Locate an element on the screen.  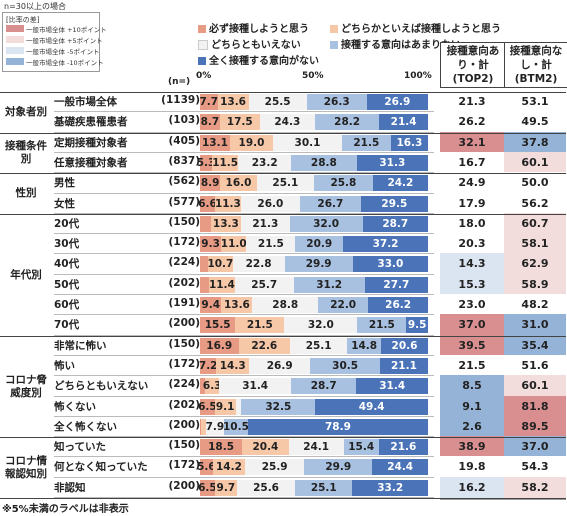
bar-value-label: 28.8 is located at coordinates (285, 305).